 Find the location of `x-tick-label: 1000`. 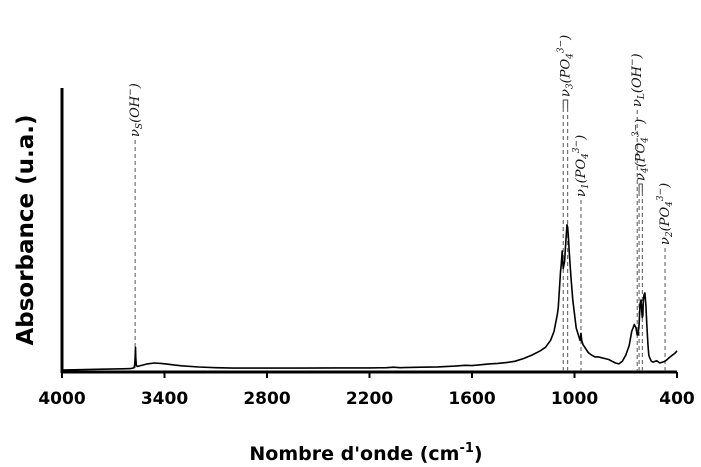

x-tick-label: 1000 is located at coordinates (574, 399).